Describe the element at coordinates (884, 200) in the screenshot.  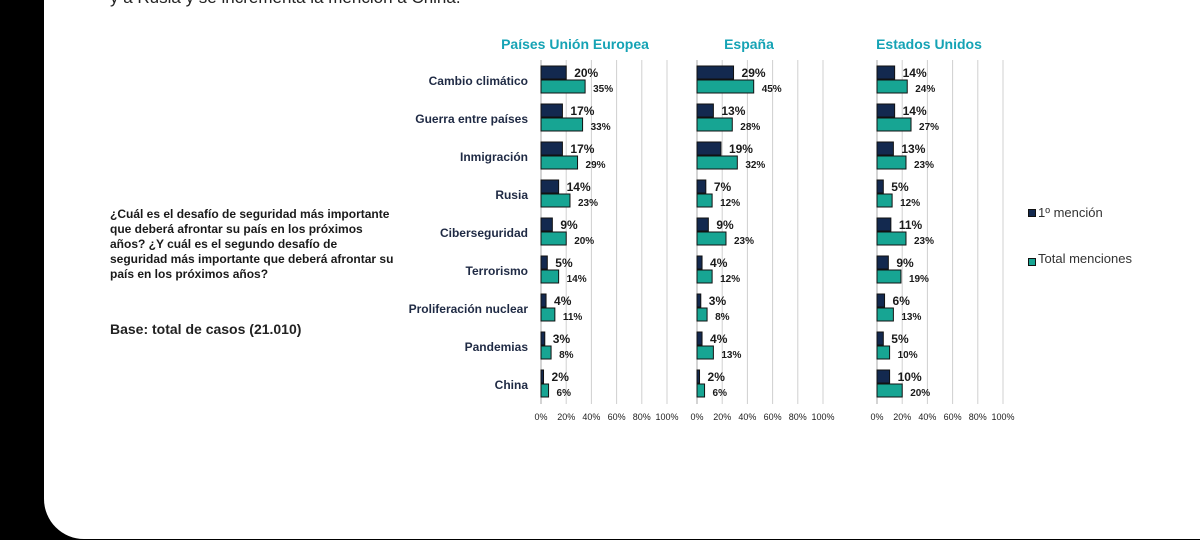
I see `bar-estados-unidos-rusia-total` at that location.